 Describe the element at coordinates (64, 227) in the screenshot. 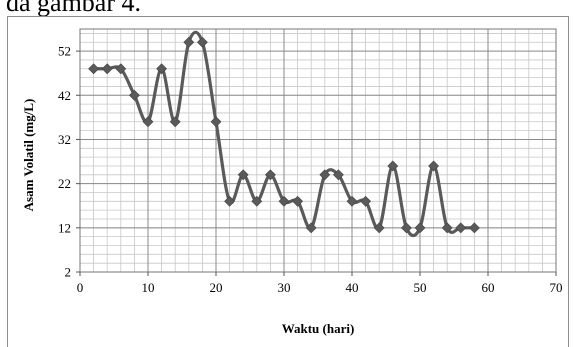

I see `y-tick-label: 12` at that location.